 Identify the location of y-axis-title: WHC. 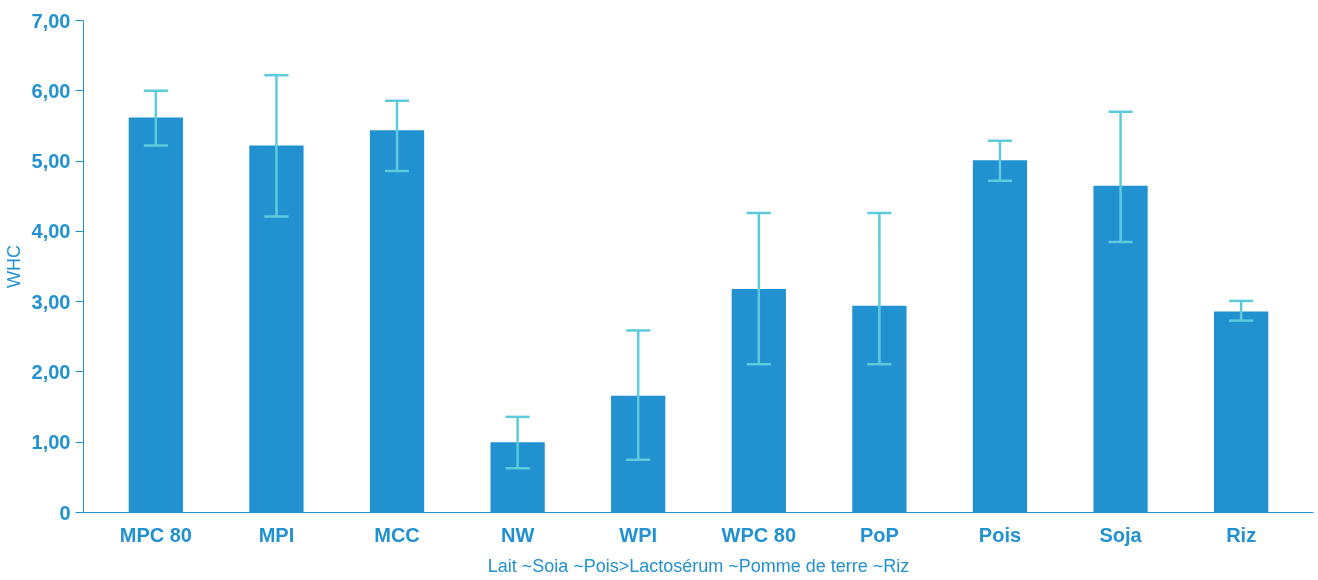
(13, 266).